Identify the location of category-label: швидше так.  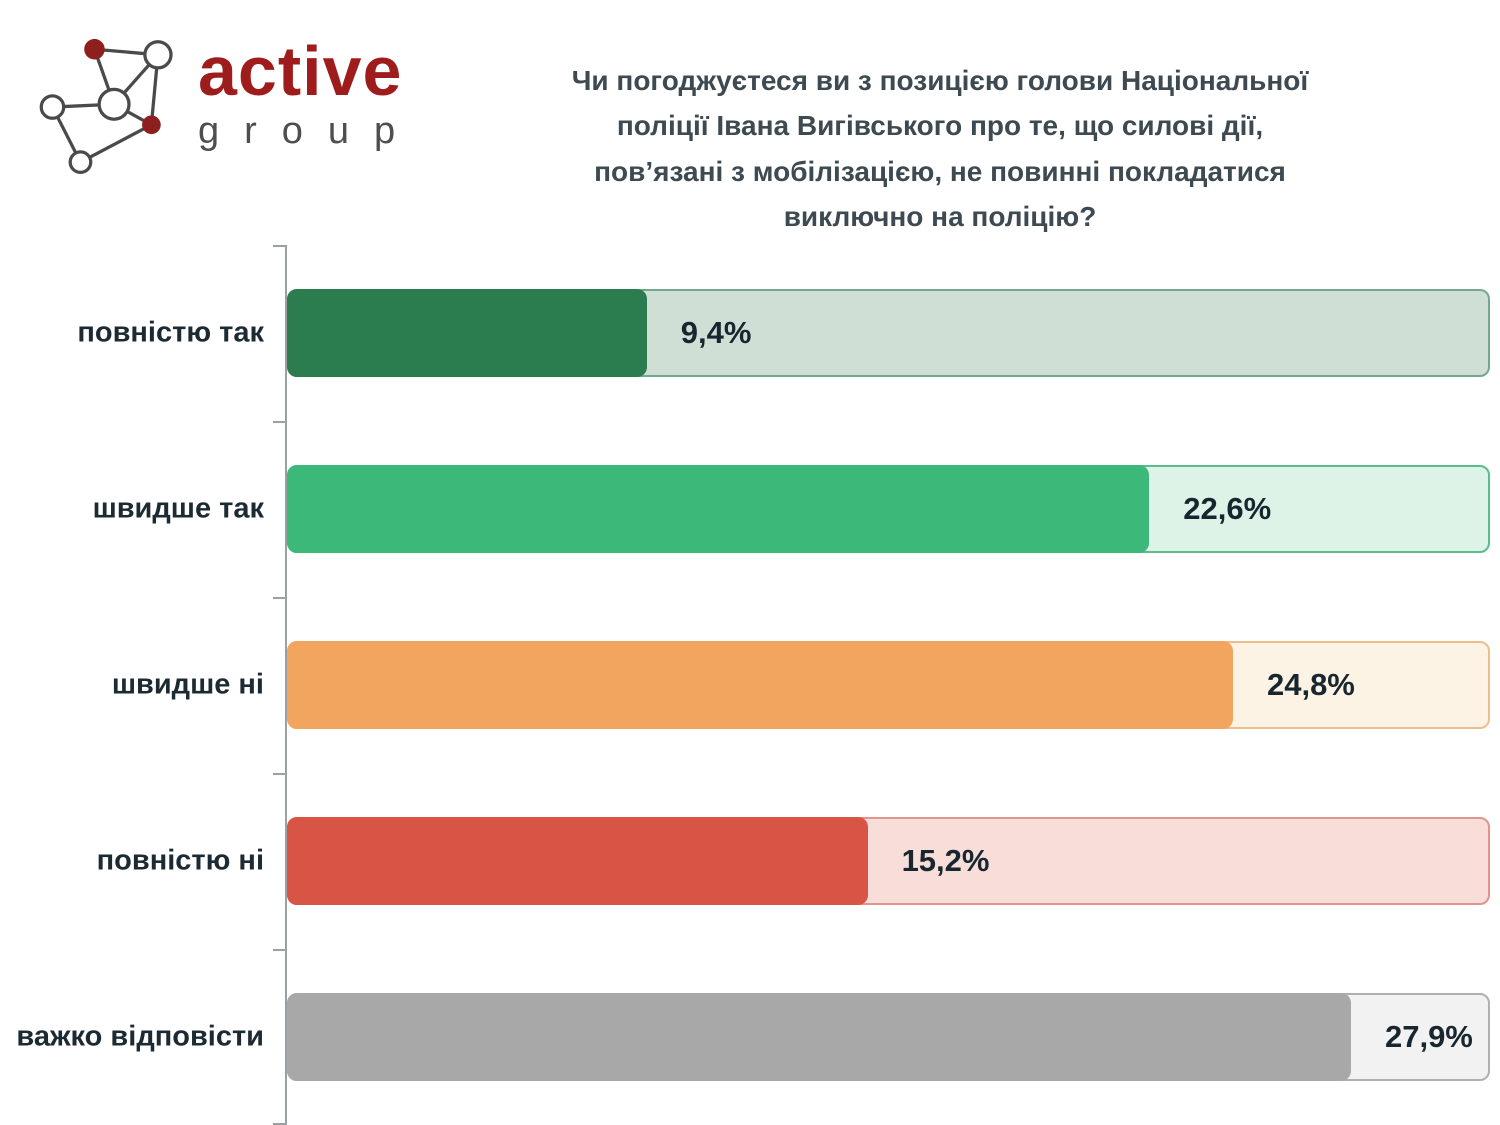
(178, 508).